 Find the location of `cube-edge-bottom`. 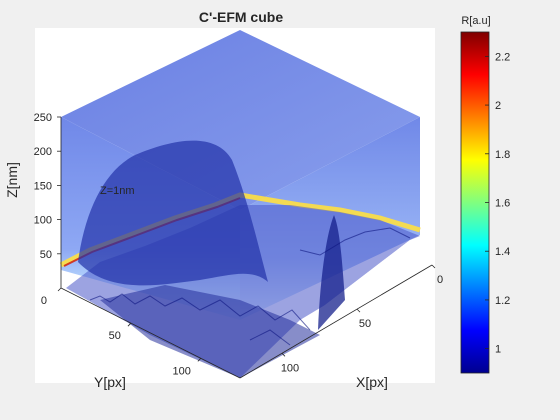

cube-edge-bottom is located at coordinates (150, 333).